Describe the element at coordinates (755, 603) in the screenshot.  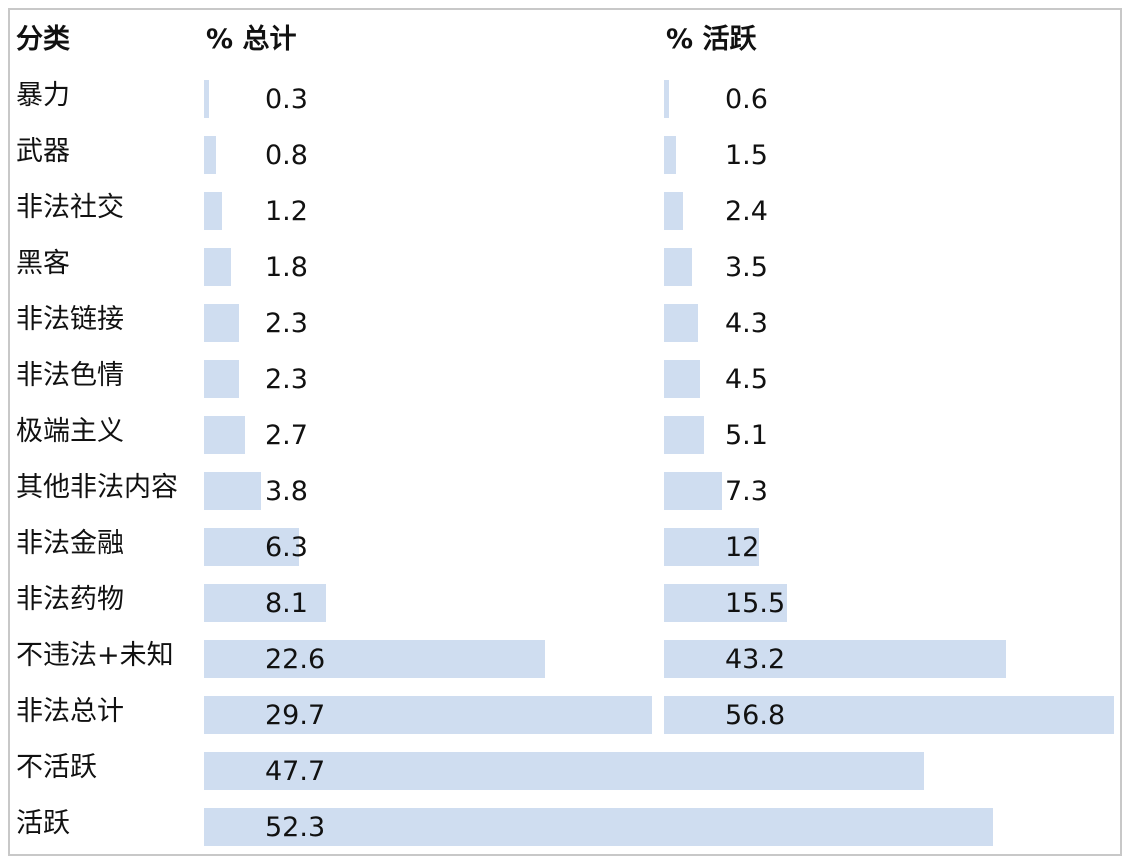
I see `active-value: 15.5` at that location.